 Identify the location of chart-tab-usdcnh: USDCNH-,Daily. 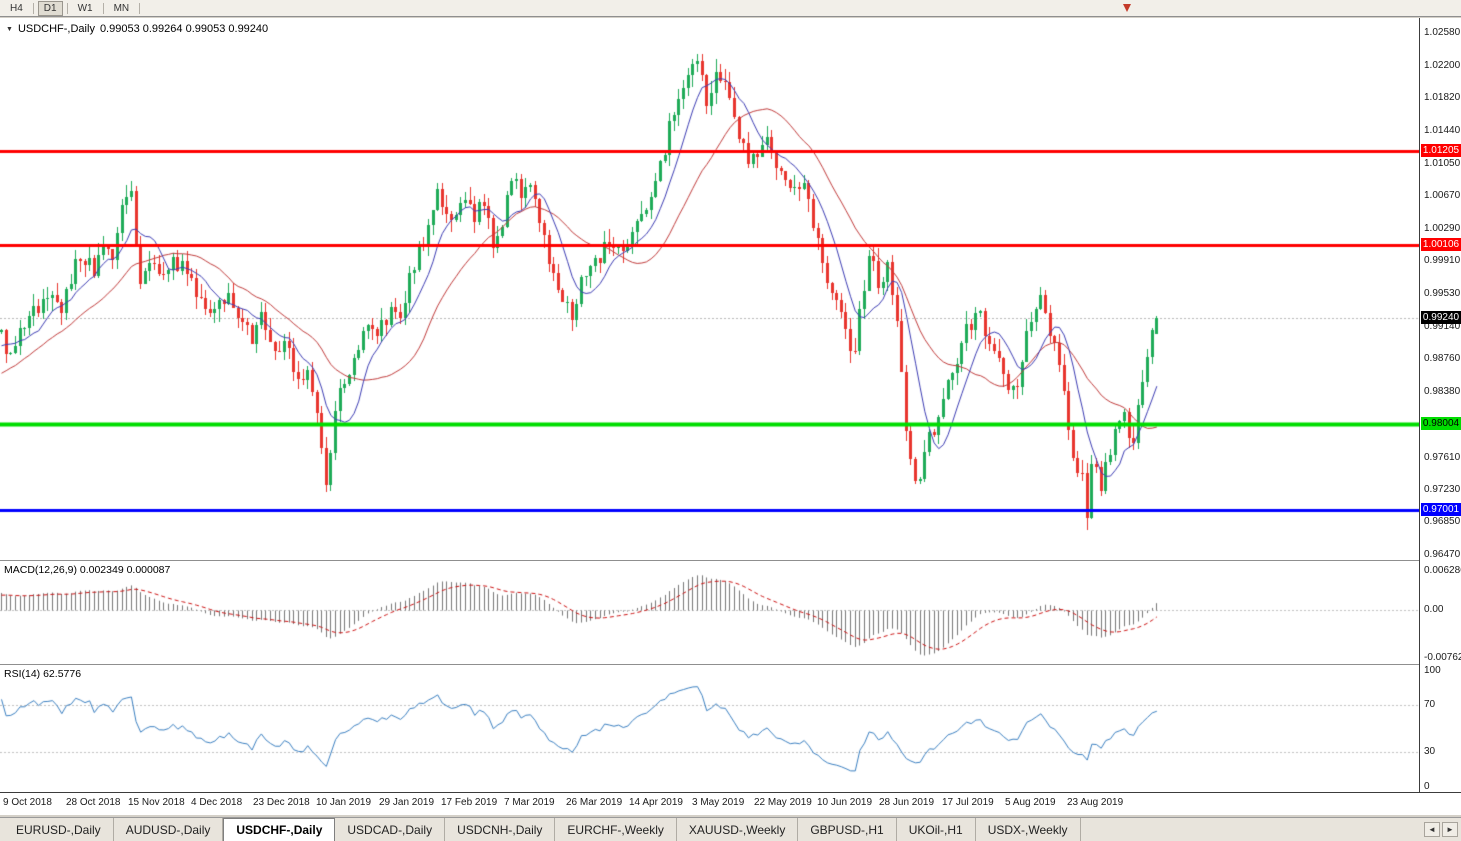
(500, 829).